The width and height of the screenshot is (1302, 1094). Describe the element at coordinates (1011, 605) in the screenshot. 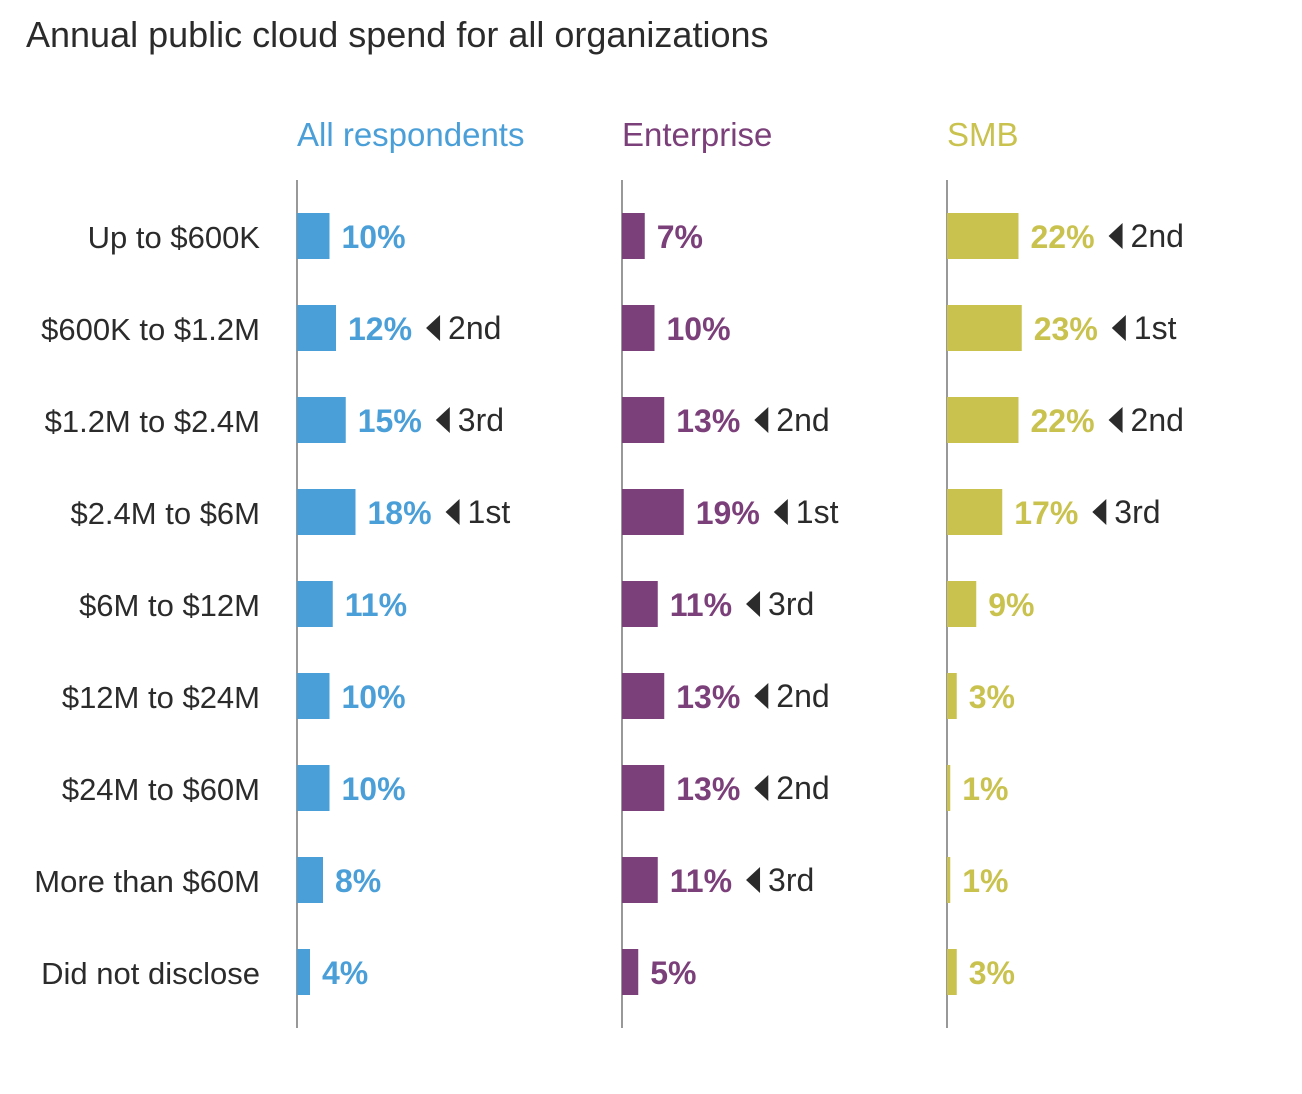

I see `value-label: 9%` at that location.